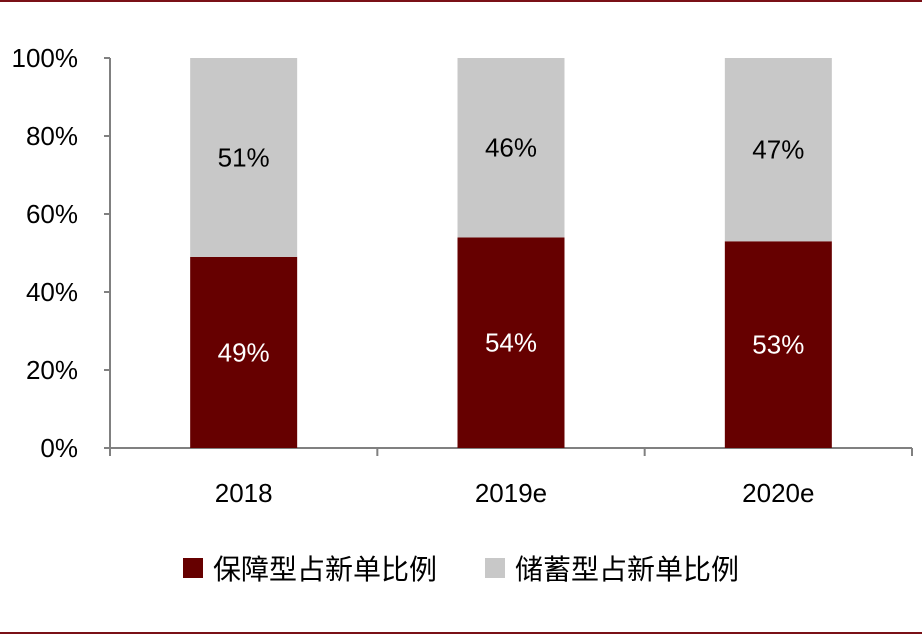  I want to click on data-label-protection-2018: 49%, so click(244, 352).